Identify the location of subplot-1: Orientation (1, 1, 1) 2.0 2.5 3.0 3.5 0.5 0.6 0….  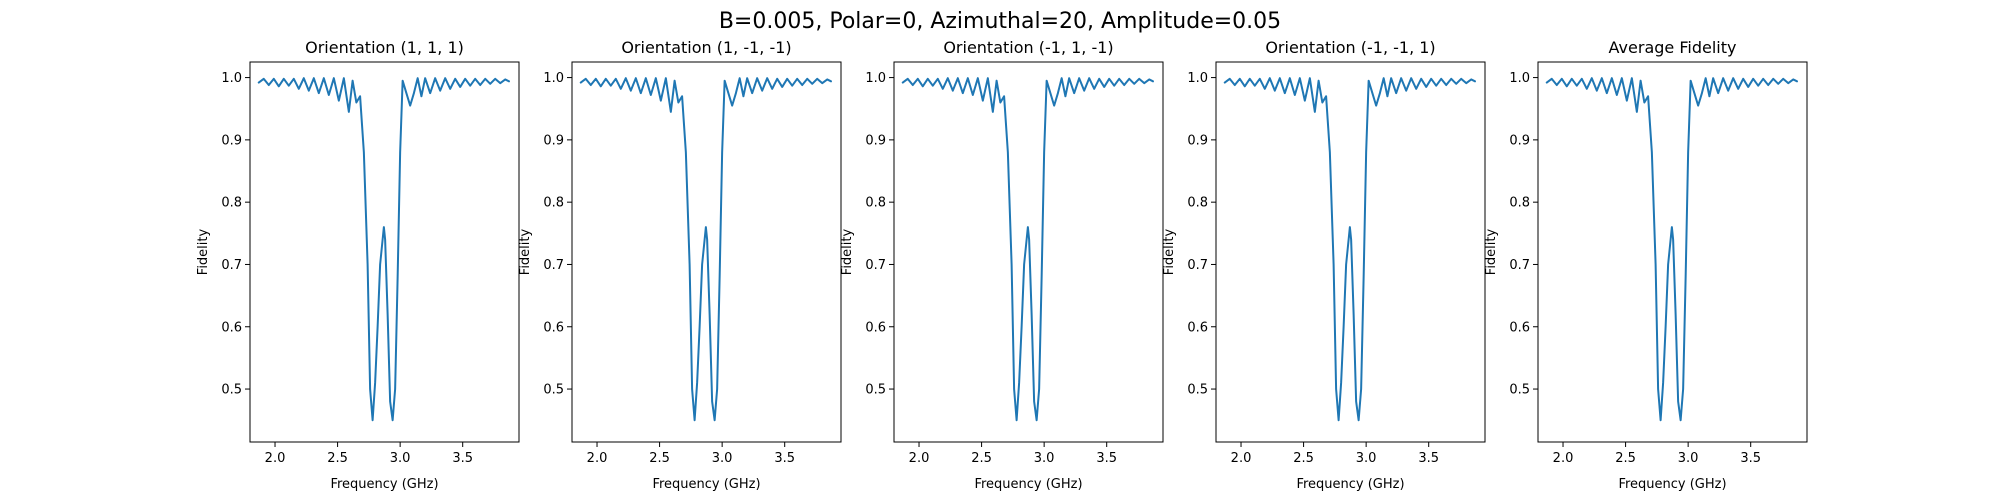
(358, 265).